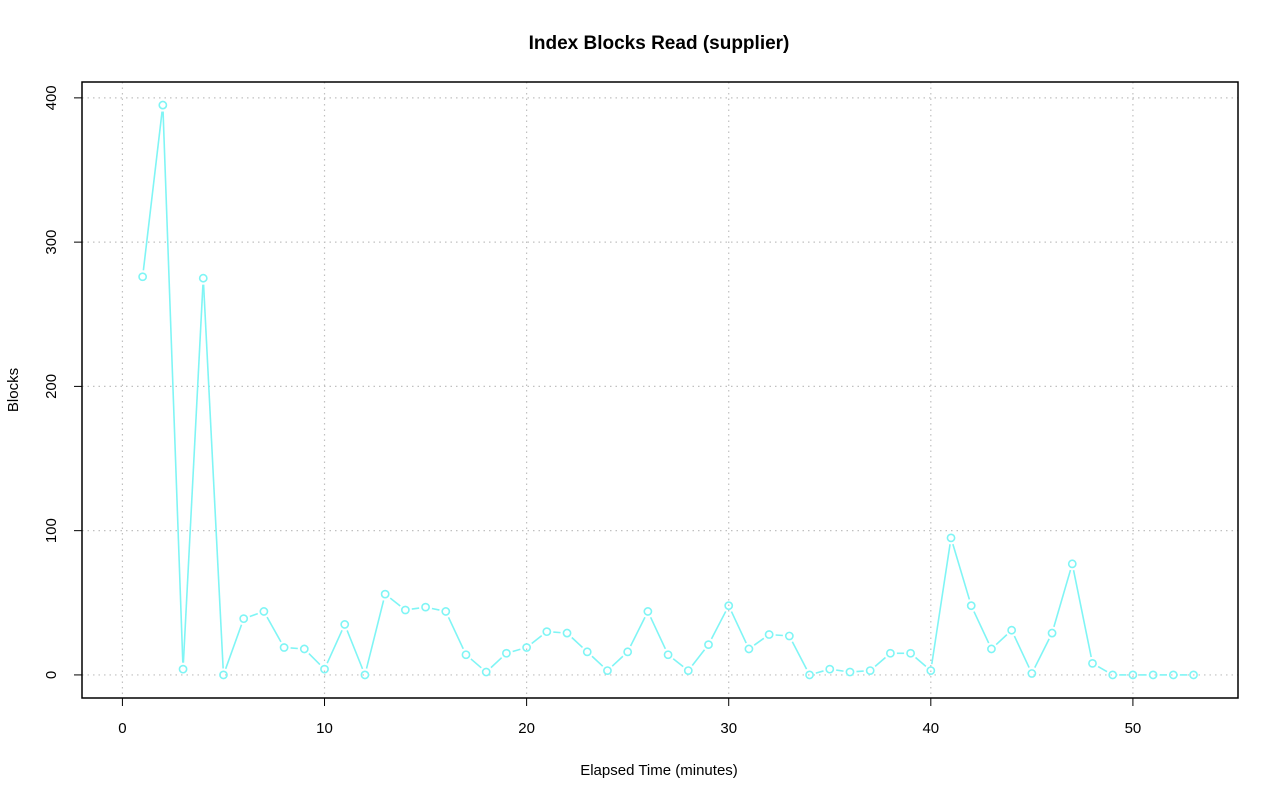 Image resolution: width=1280 pixels, height=801 pixels. I want to click on x-axis-label: Elapsed Time (minutes), so click(659, 770).